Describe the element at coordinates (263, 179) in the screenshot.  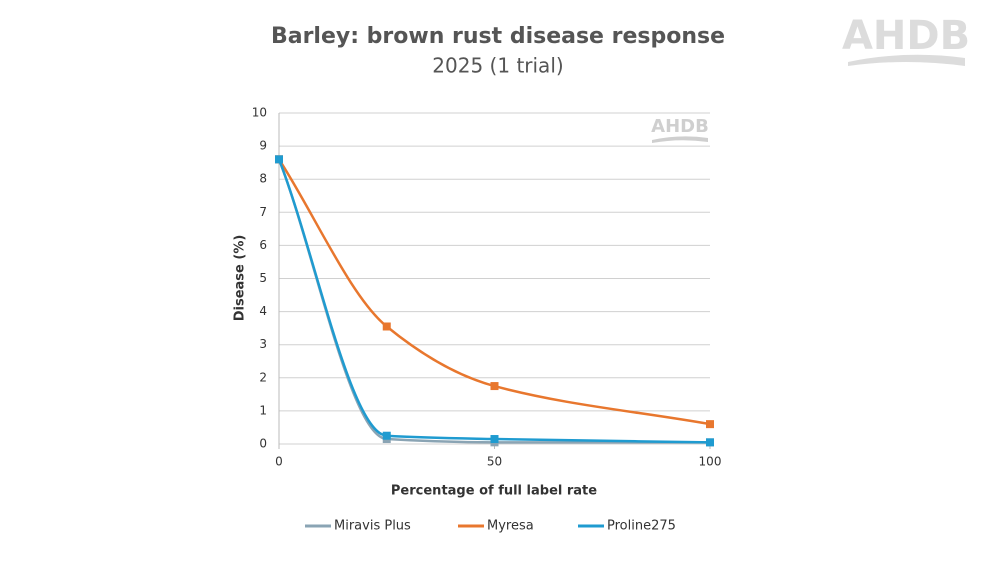
I see `y-tick-label: 8` at that location.